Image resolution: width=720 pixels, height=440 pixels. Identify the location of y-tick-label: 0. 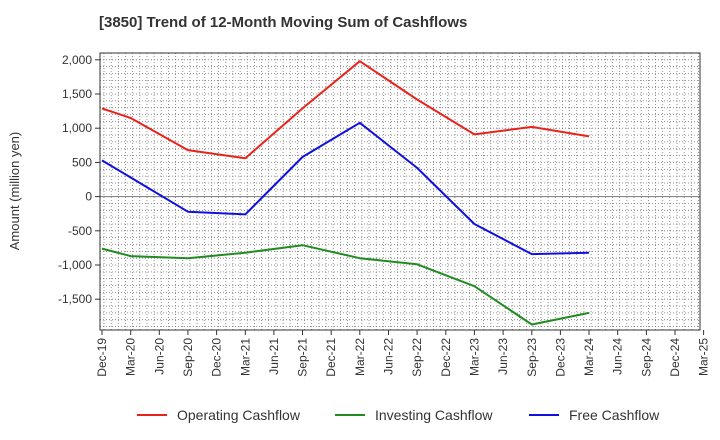
(88, 197).